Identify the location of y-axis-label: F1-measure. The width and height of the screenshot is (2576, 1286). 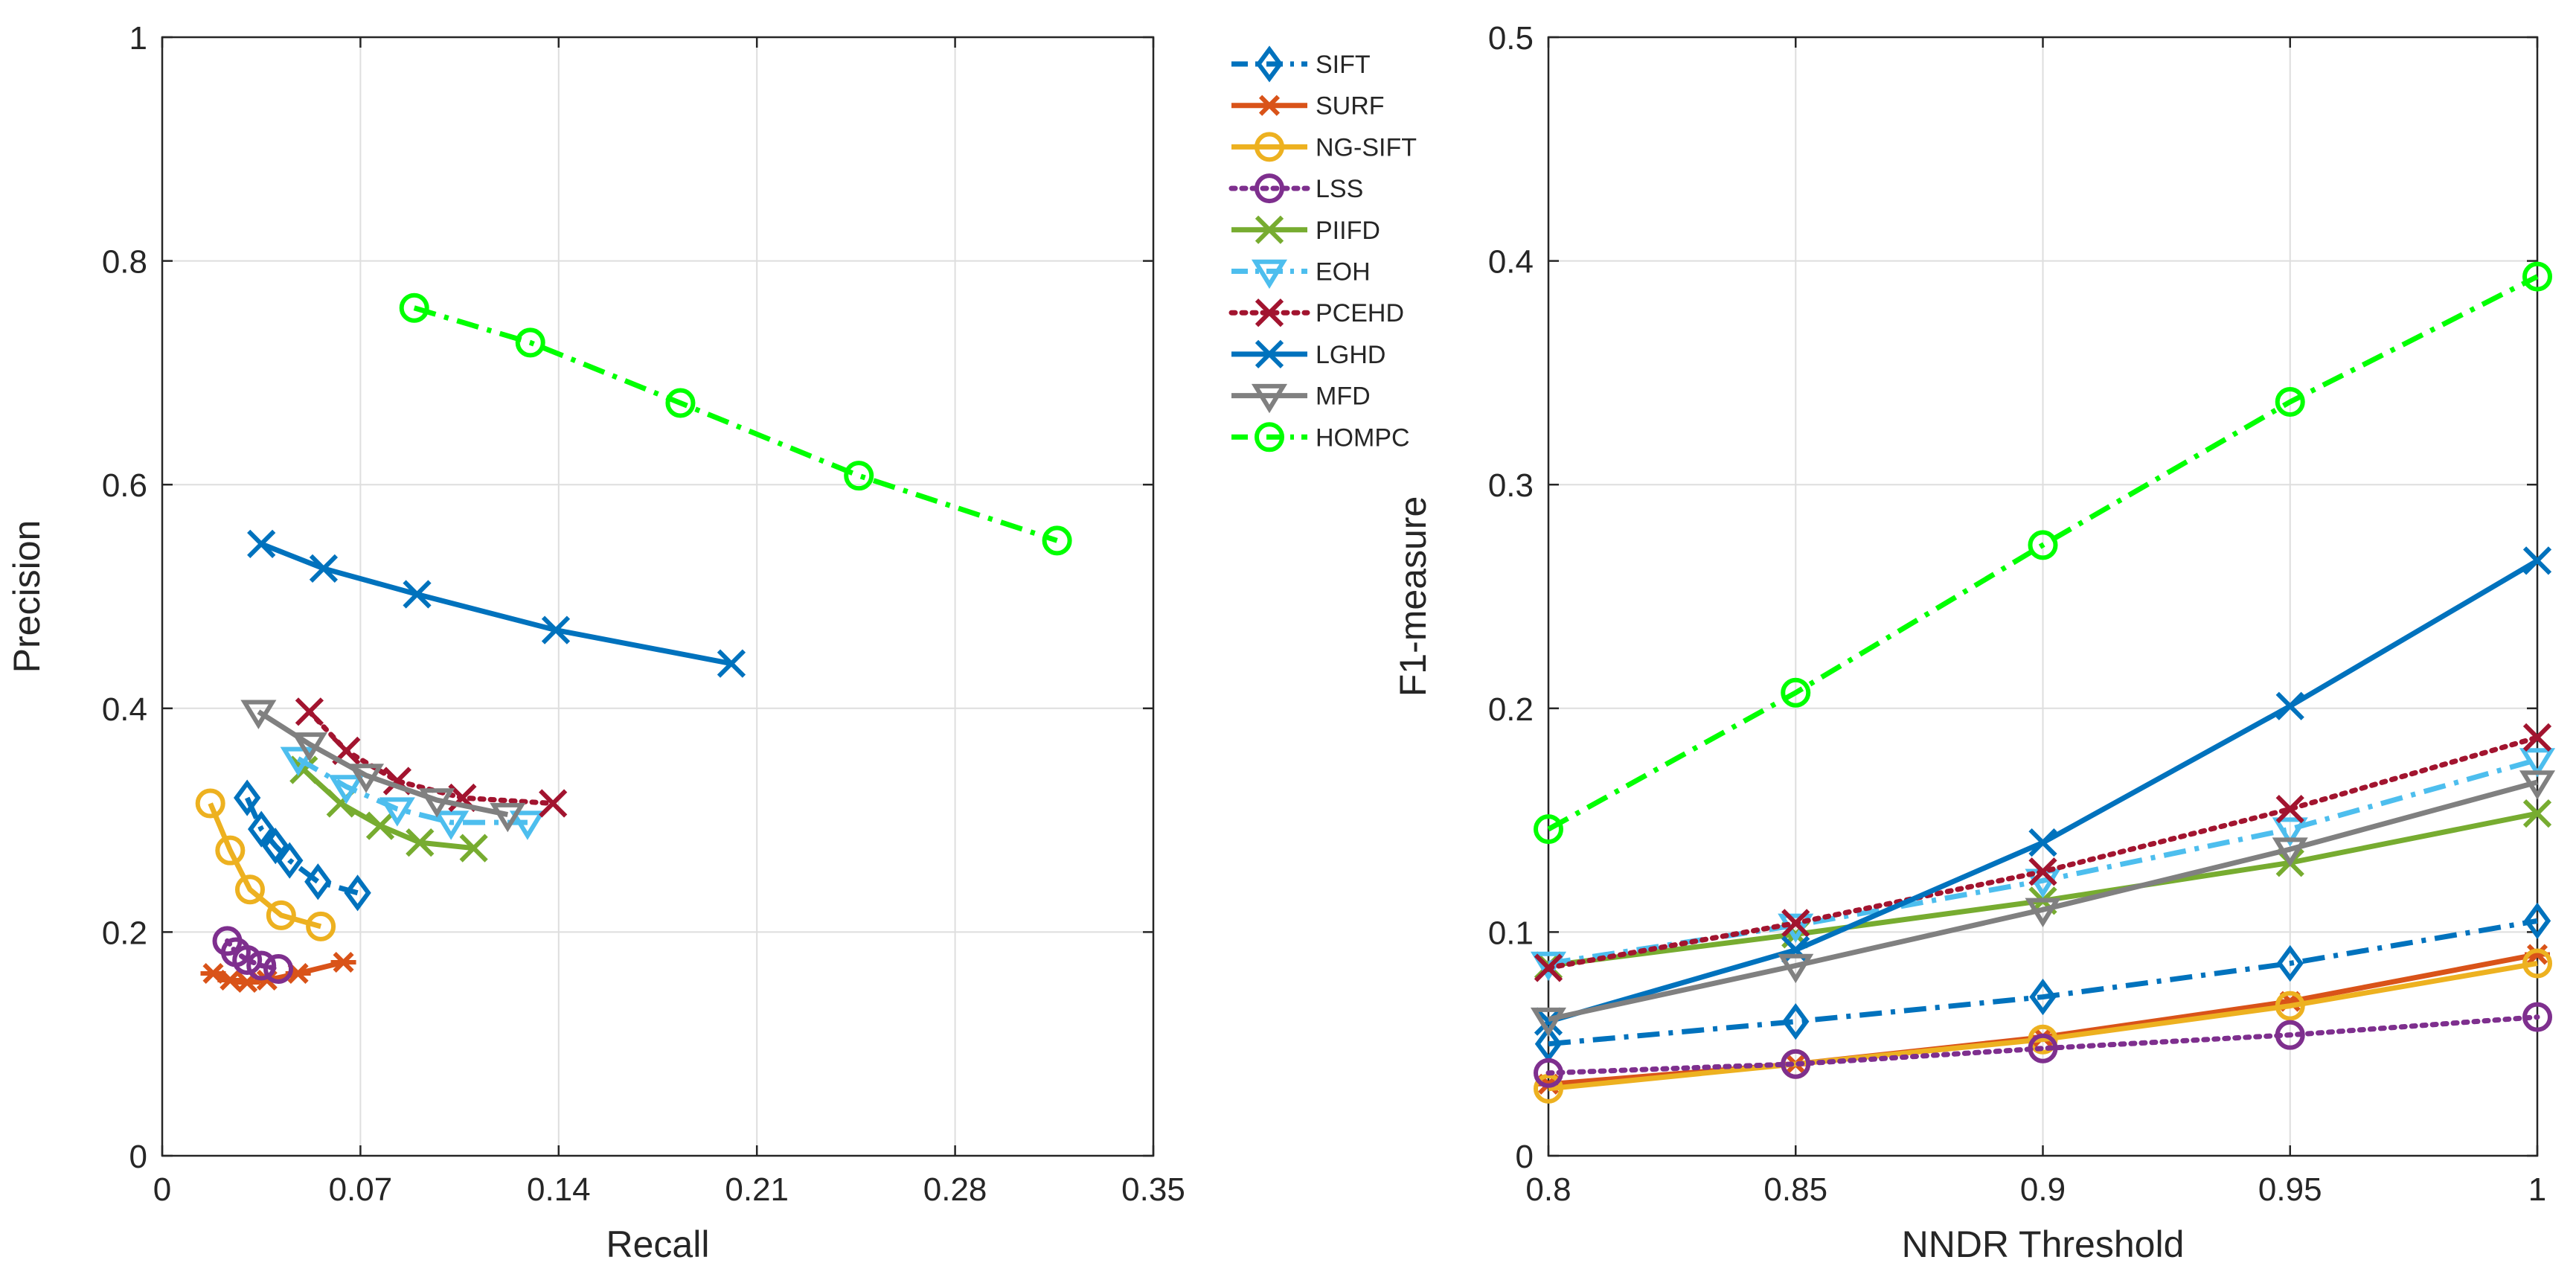
(1413, 596).